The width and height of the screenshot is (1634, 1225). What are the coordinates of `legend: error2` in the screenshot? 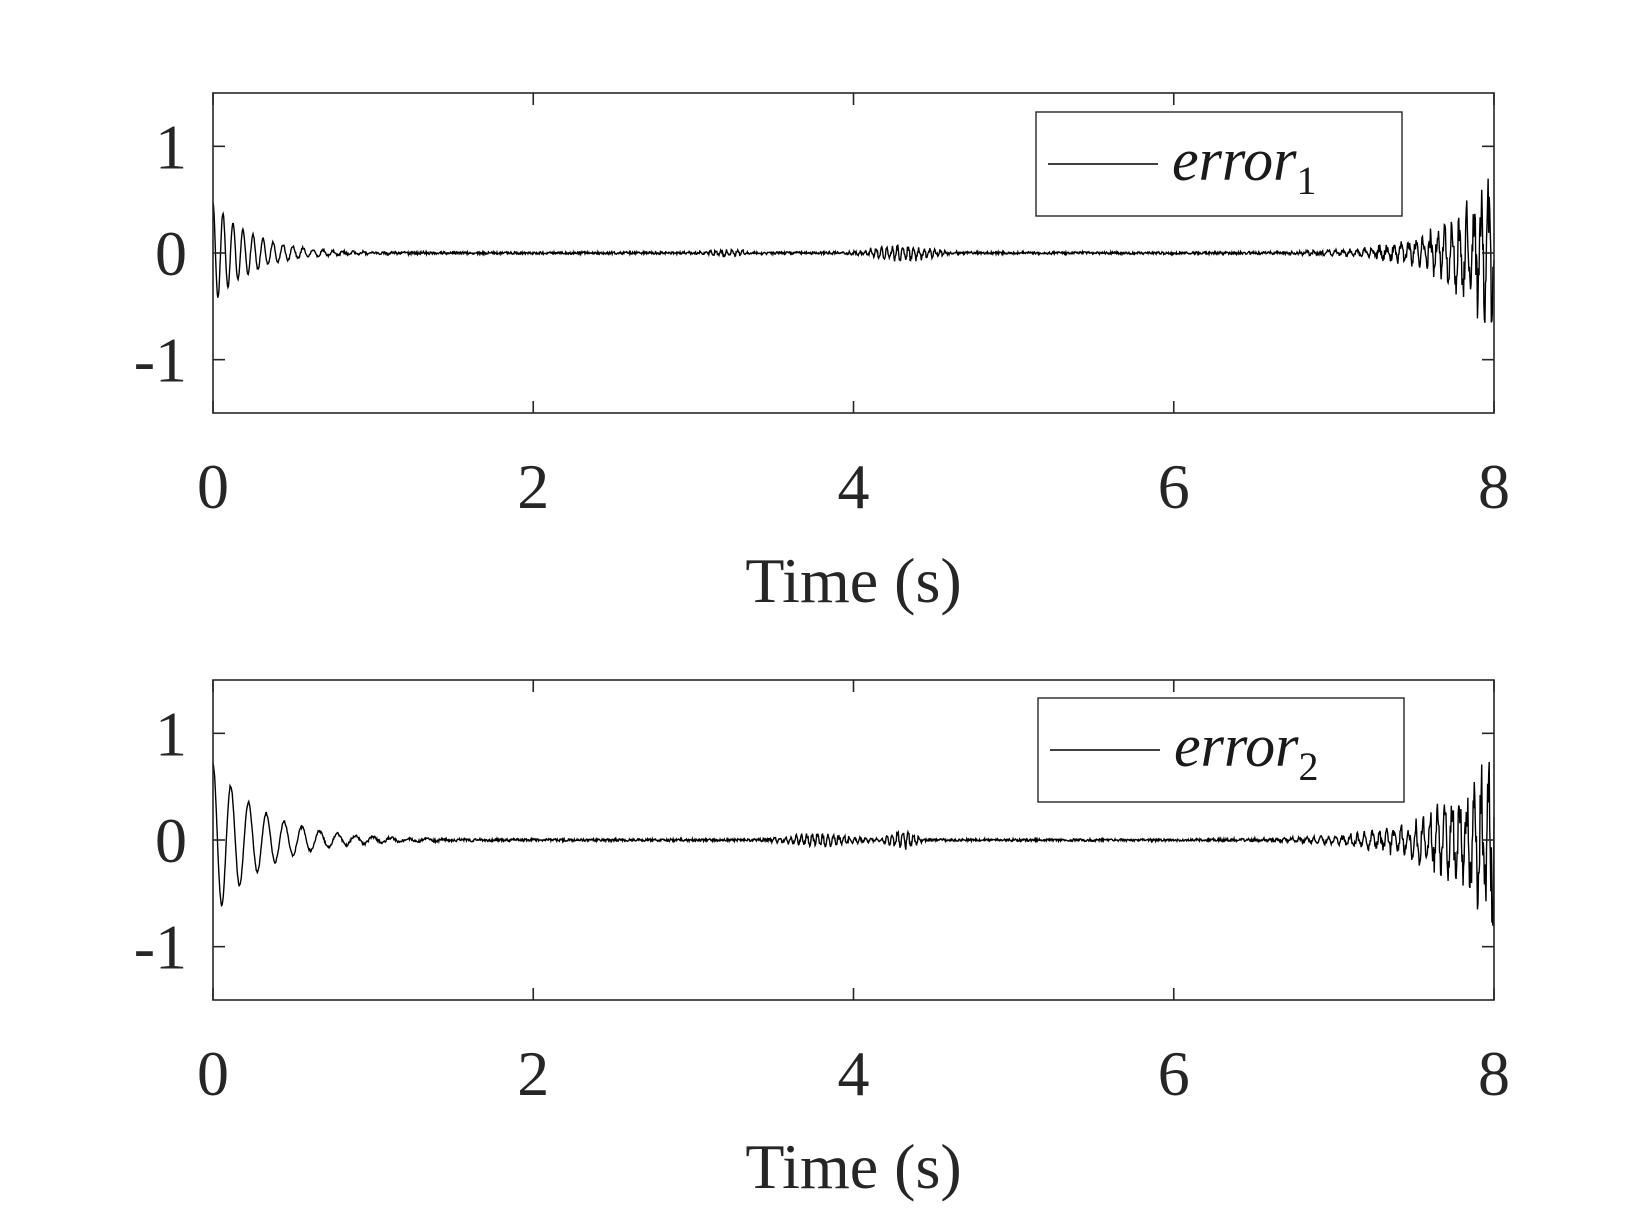 It's located at (1221, 750).